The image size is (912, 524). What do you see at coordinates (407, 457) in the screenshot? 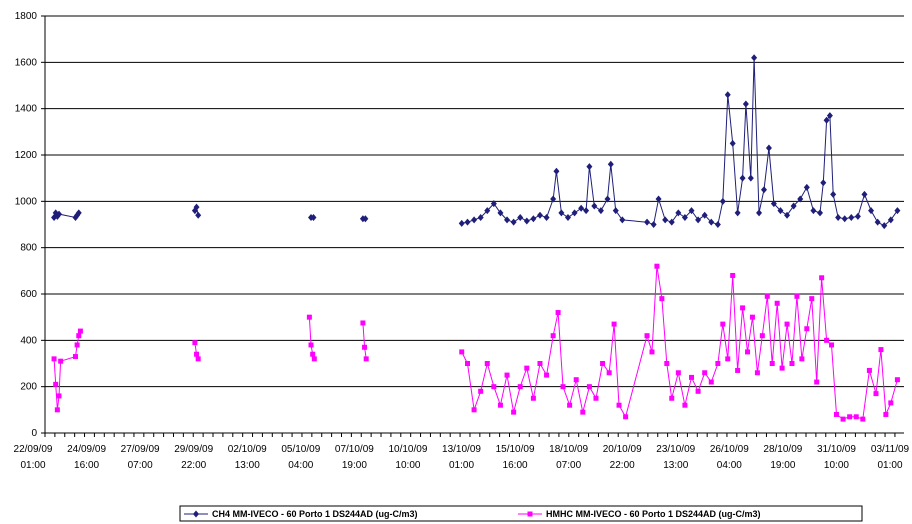
I see `x-tick-label: 10/10/09 10:00` at bounding box center [407, 457].